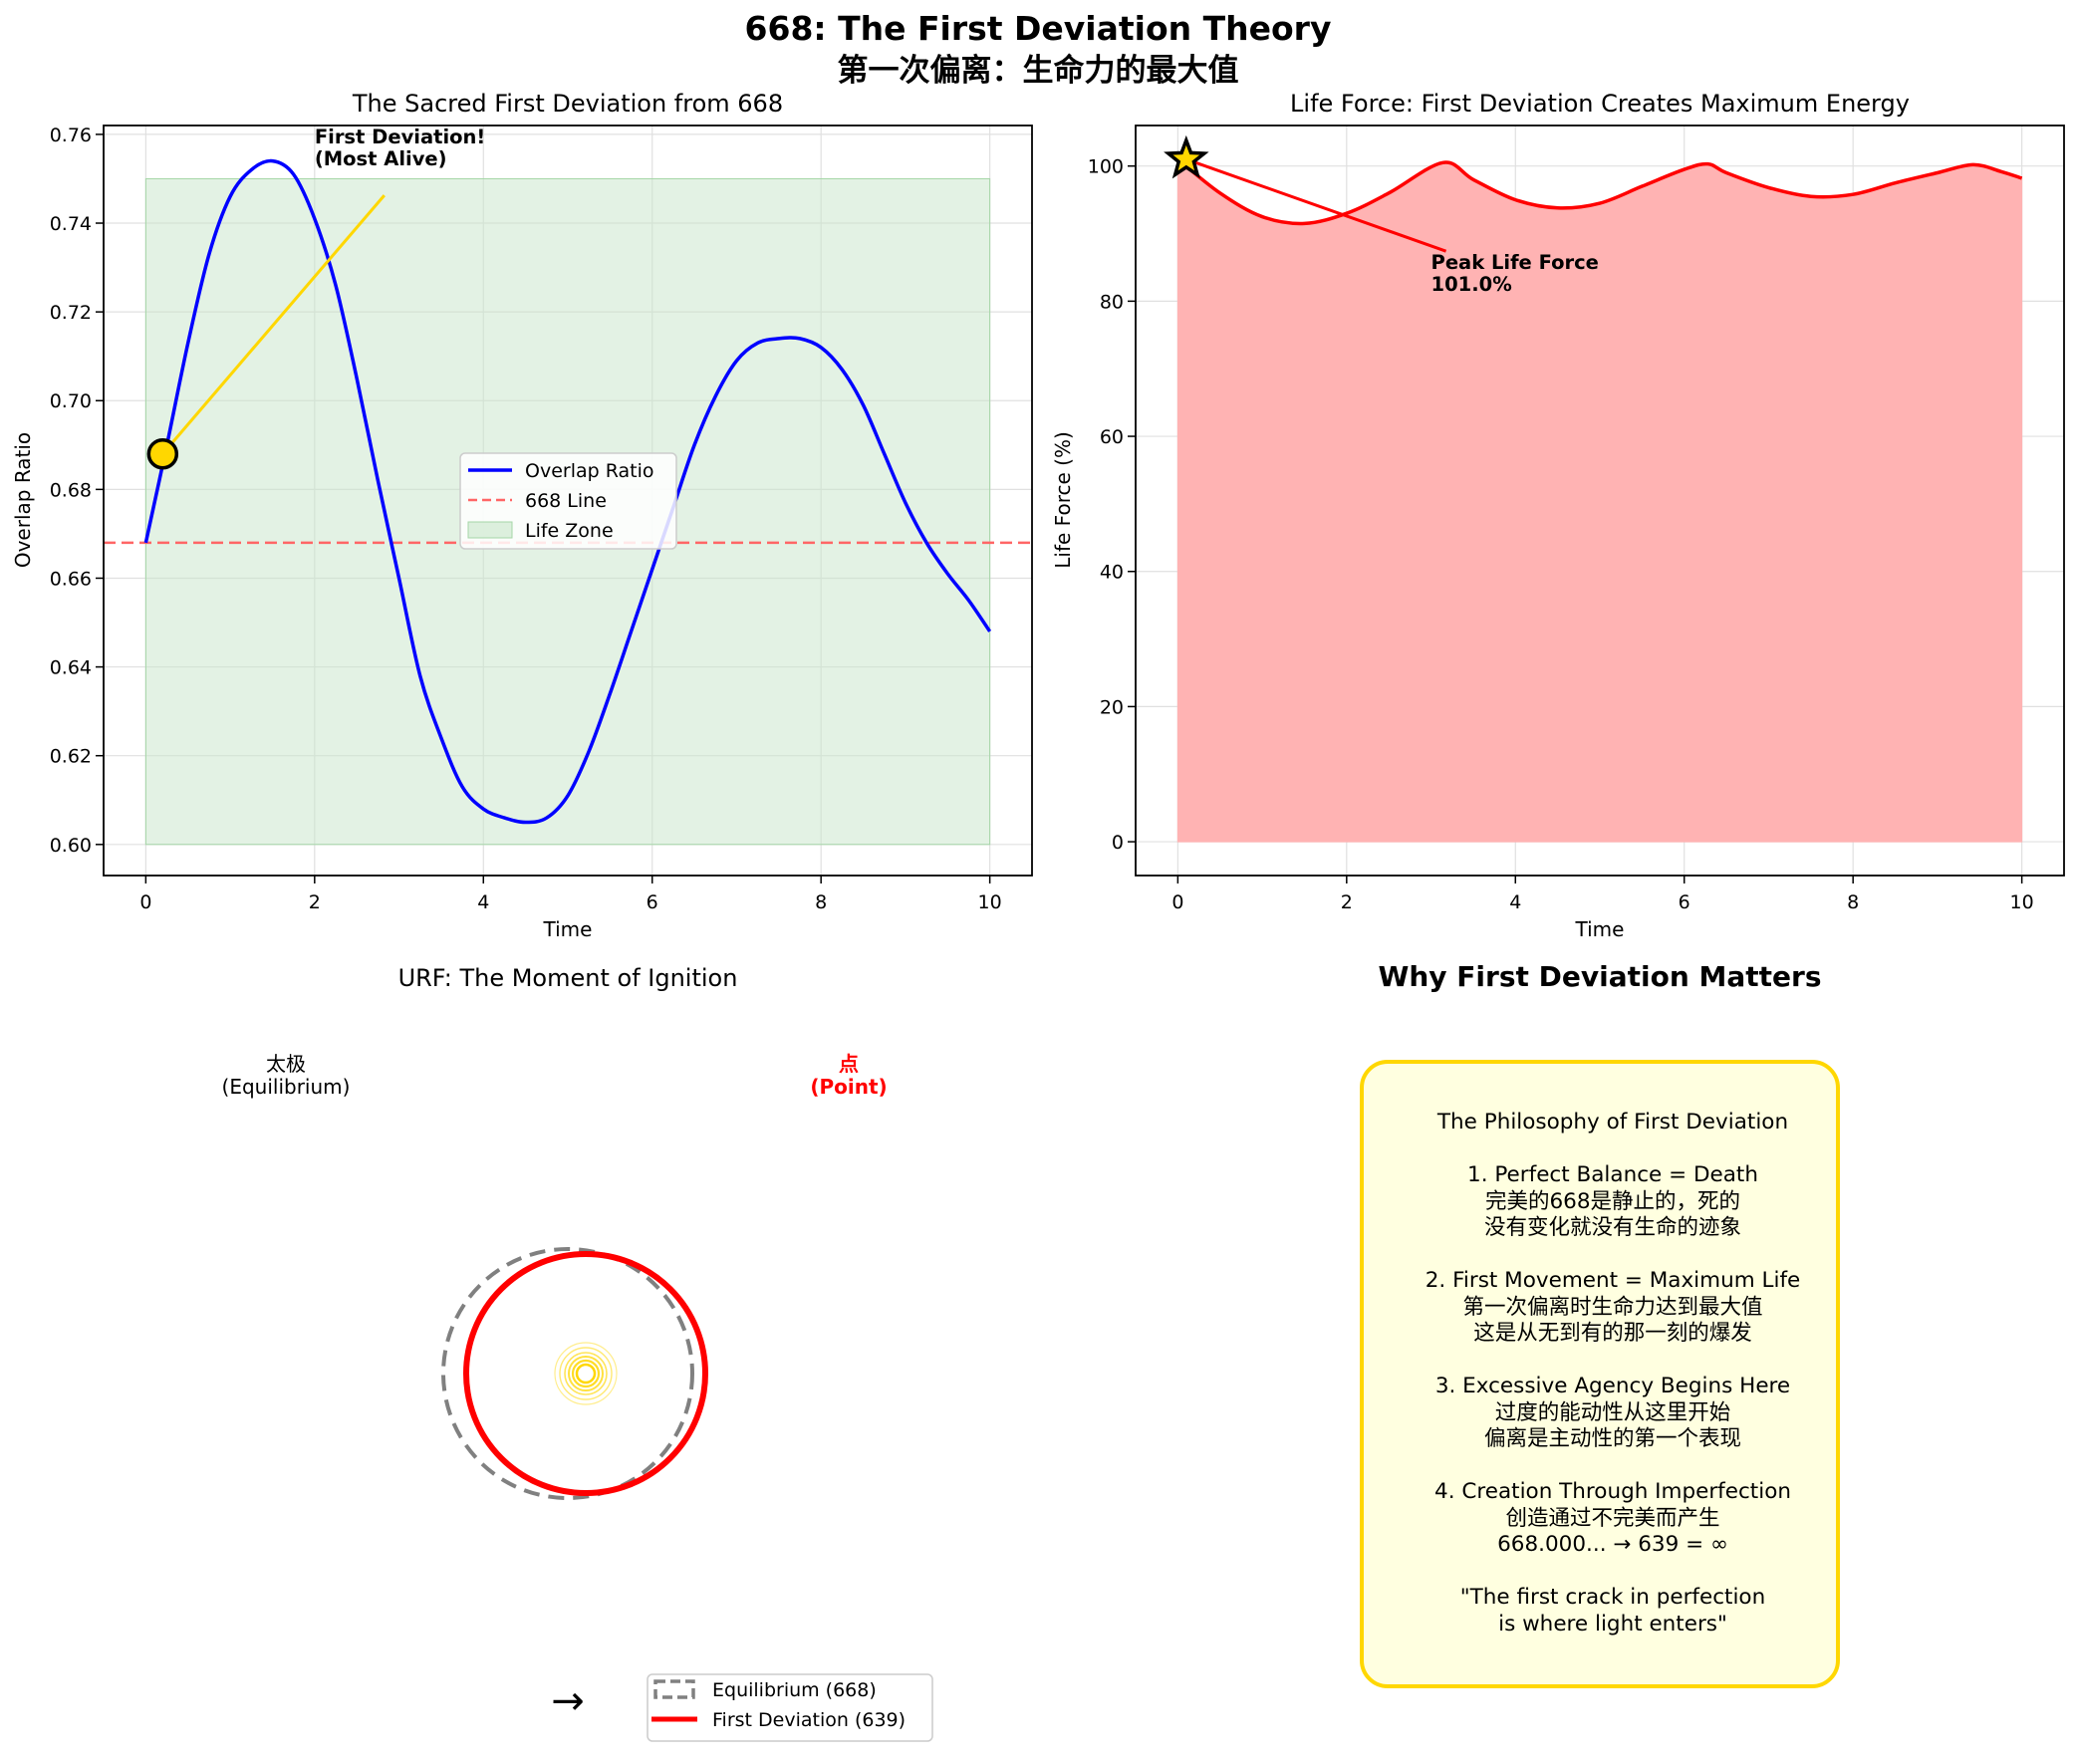  Describe the element at coordinates (1612, 1519) in the screenshot. I see `philosophy-line: 创造通过不完美而产生` at that location.